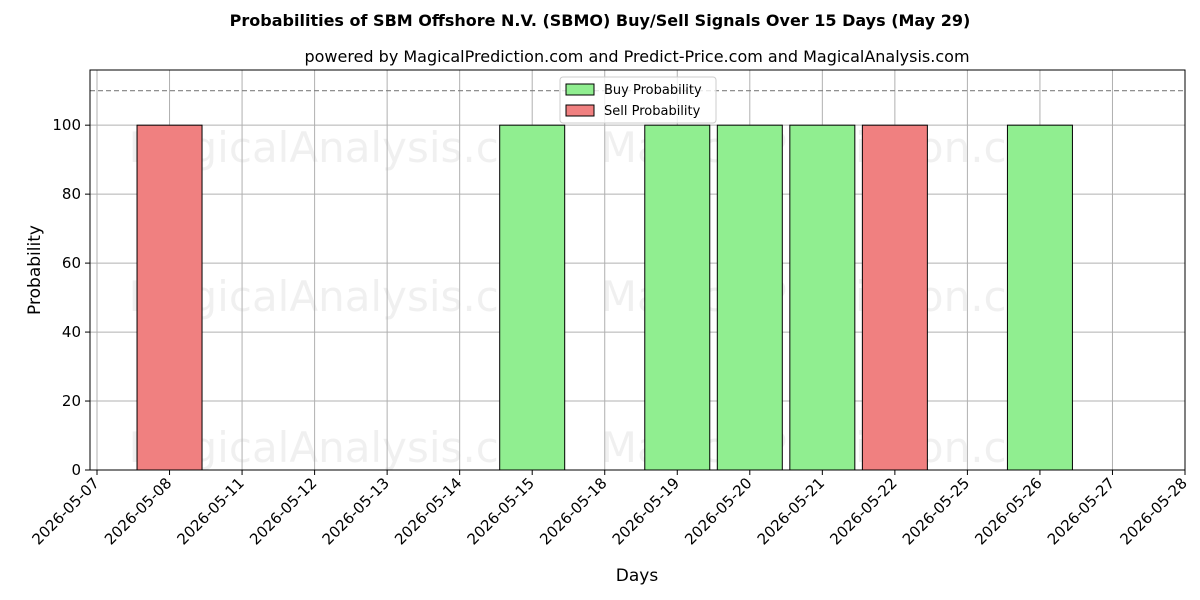 The height and width of the screenshot is (600, 1200). I want to click on x-tick-label: 2026-05-15, so click(501, 511).